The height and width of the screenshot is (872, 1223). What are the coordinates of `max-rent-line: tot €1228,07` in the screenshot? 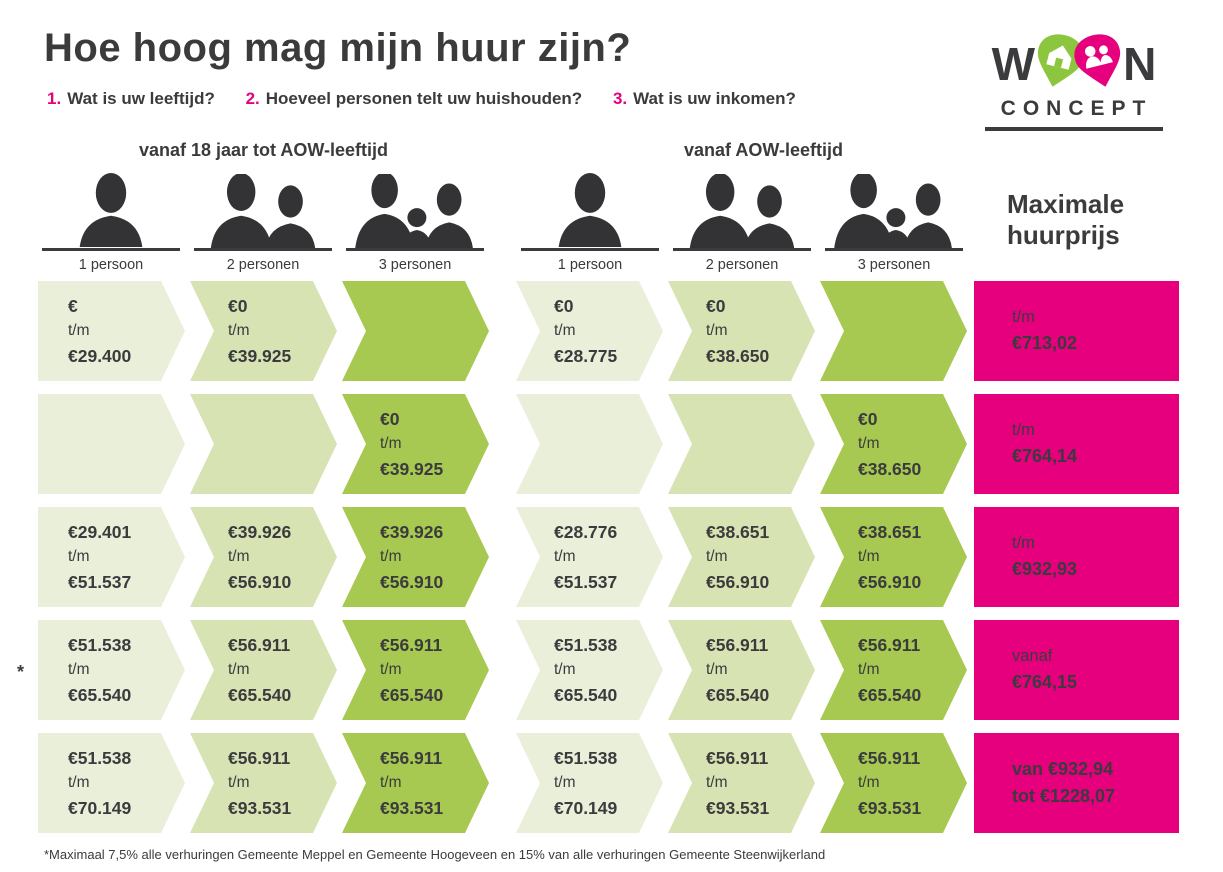 It's located at (1064, 796).